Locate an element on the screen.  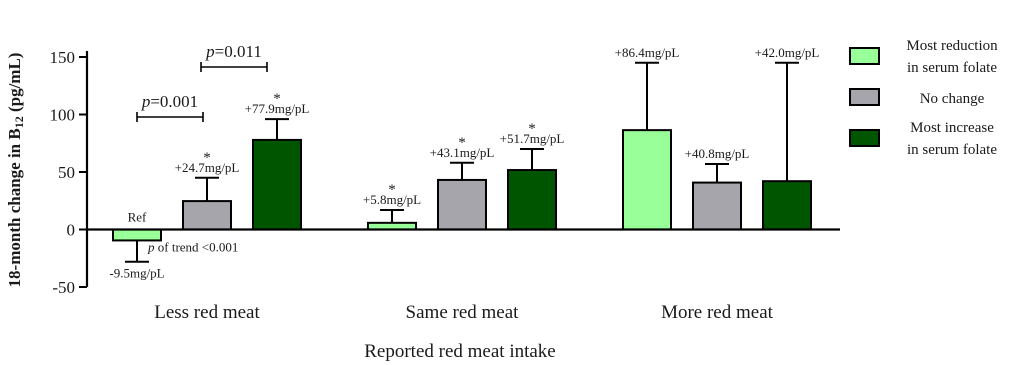
y-axis-label: 18-month change in B12 (pg/mL) is located at coordinates (15, 170).